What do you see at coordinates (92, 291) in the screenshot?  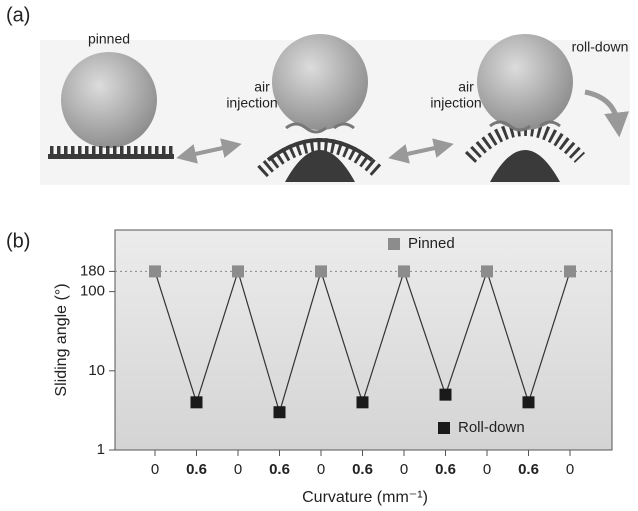 I see `y-tick-label: 100` at bounding box center [92, 291].